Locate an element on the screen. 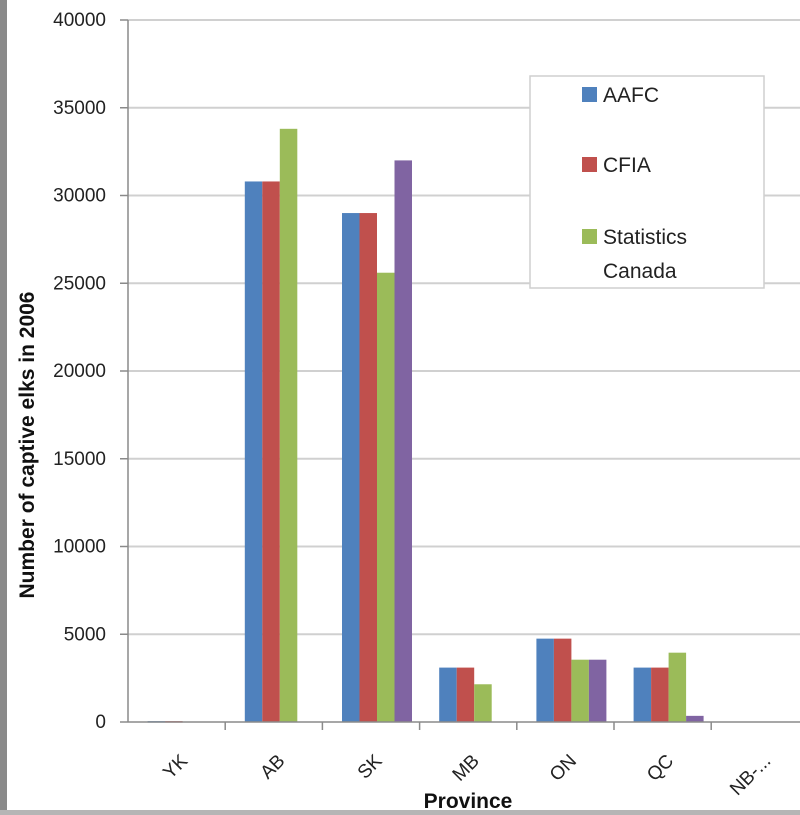  bottom-frame-border is located at coordinates (400, 812).